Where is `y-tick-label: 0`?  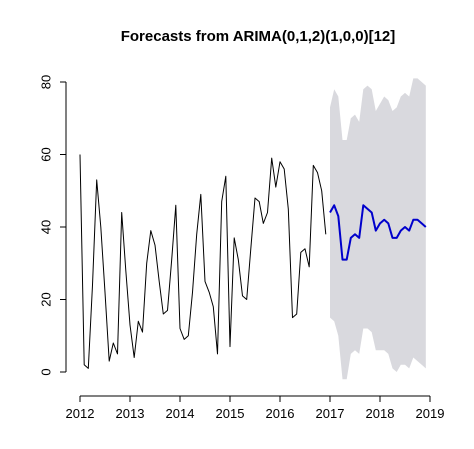
y-tick-label: 0 is located at coordinates (46, 371).